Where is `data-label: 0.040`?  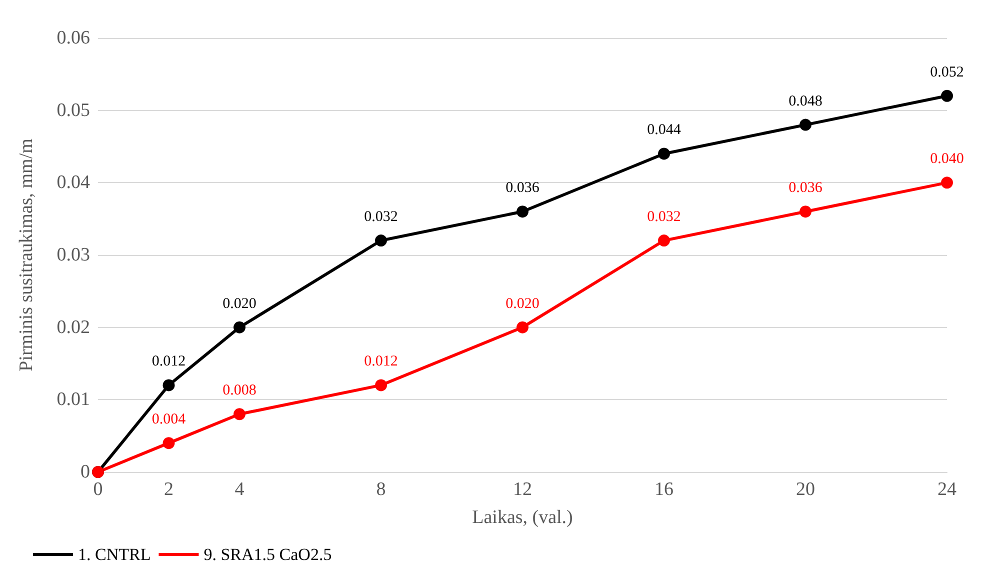
data-label: 0.040 is located at coordinates (947, 159).